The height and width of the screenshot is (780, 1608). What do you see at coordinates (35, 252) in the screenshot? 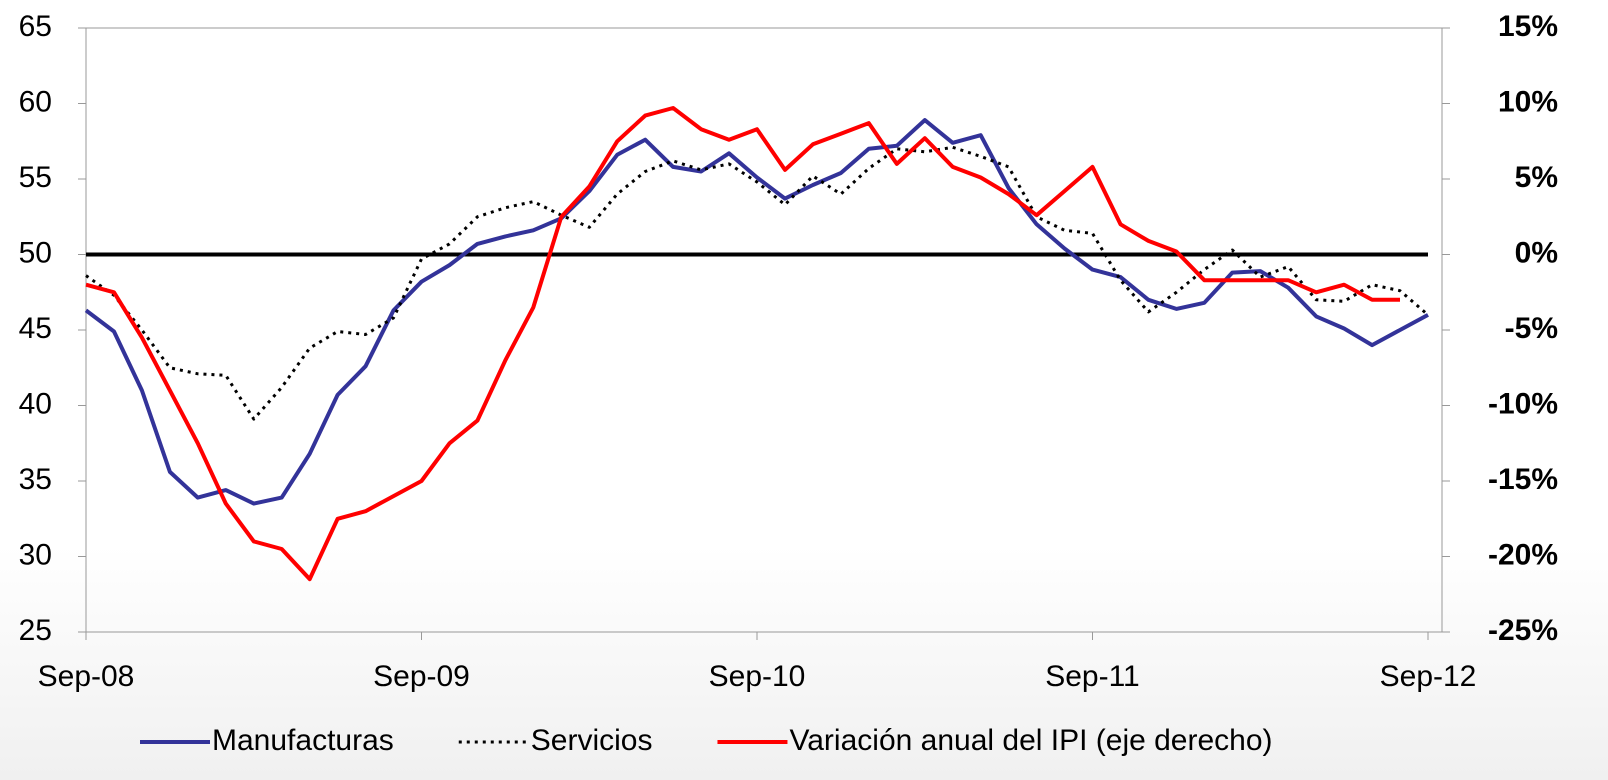
I see `y-tick-label: 50` at bounding box center [35, 252].